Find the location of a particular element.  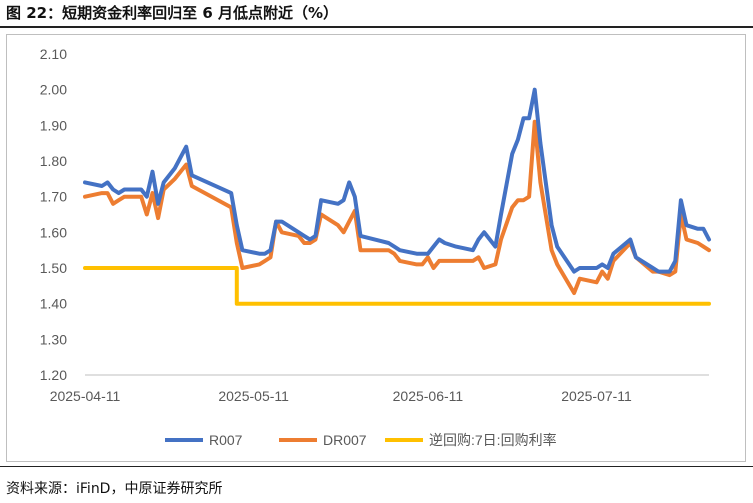

y-tick-label: 1.50 is located at coordinates (53, 268).